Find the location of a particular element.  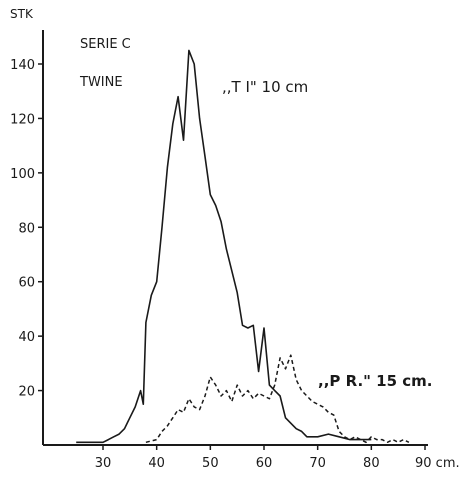

y-ticks-group: 20 40 60 80 100 120 140 is located at coordinates (26, 229).